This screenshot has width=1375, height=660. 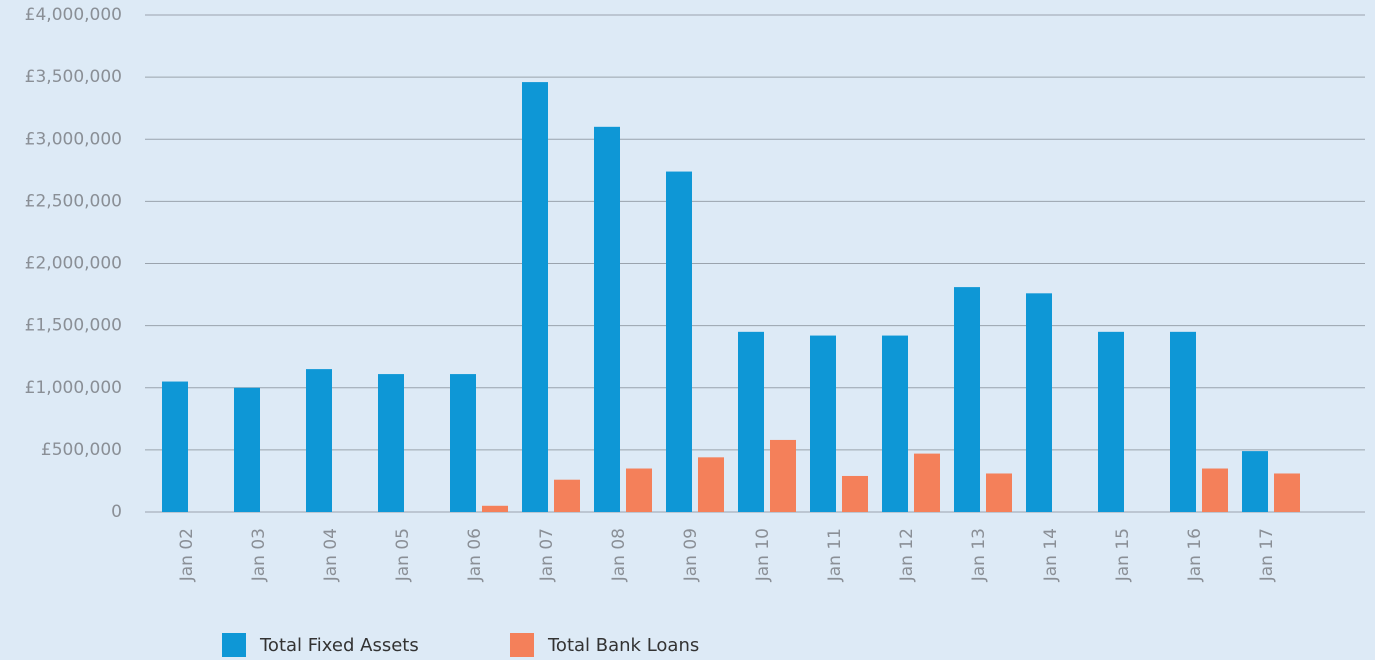 What do you see at coordinates (623, 645) in the screenshot?
I see `legend-label: Total Bank Loans` at bounding box center [623, 645].